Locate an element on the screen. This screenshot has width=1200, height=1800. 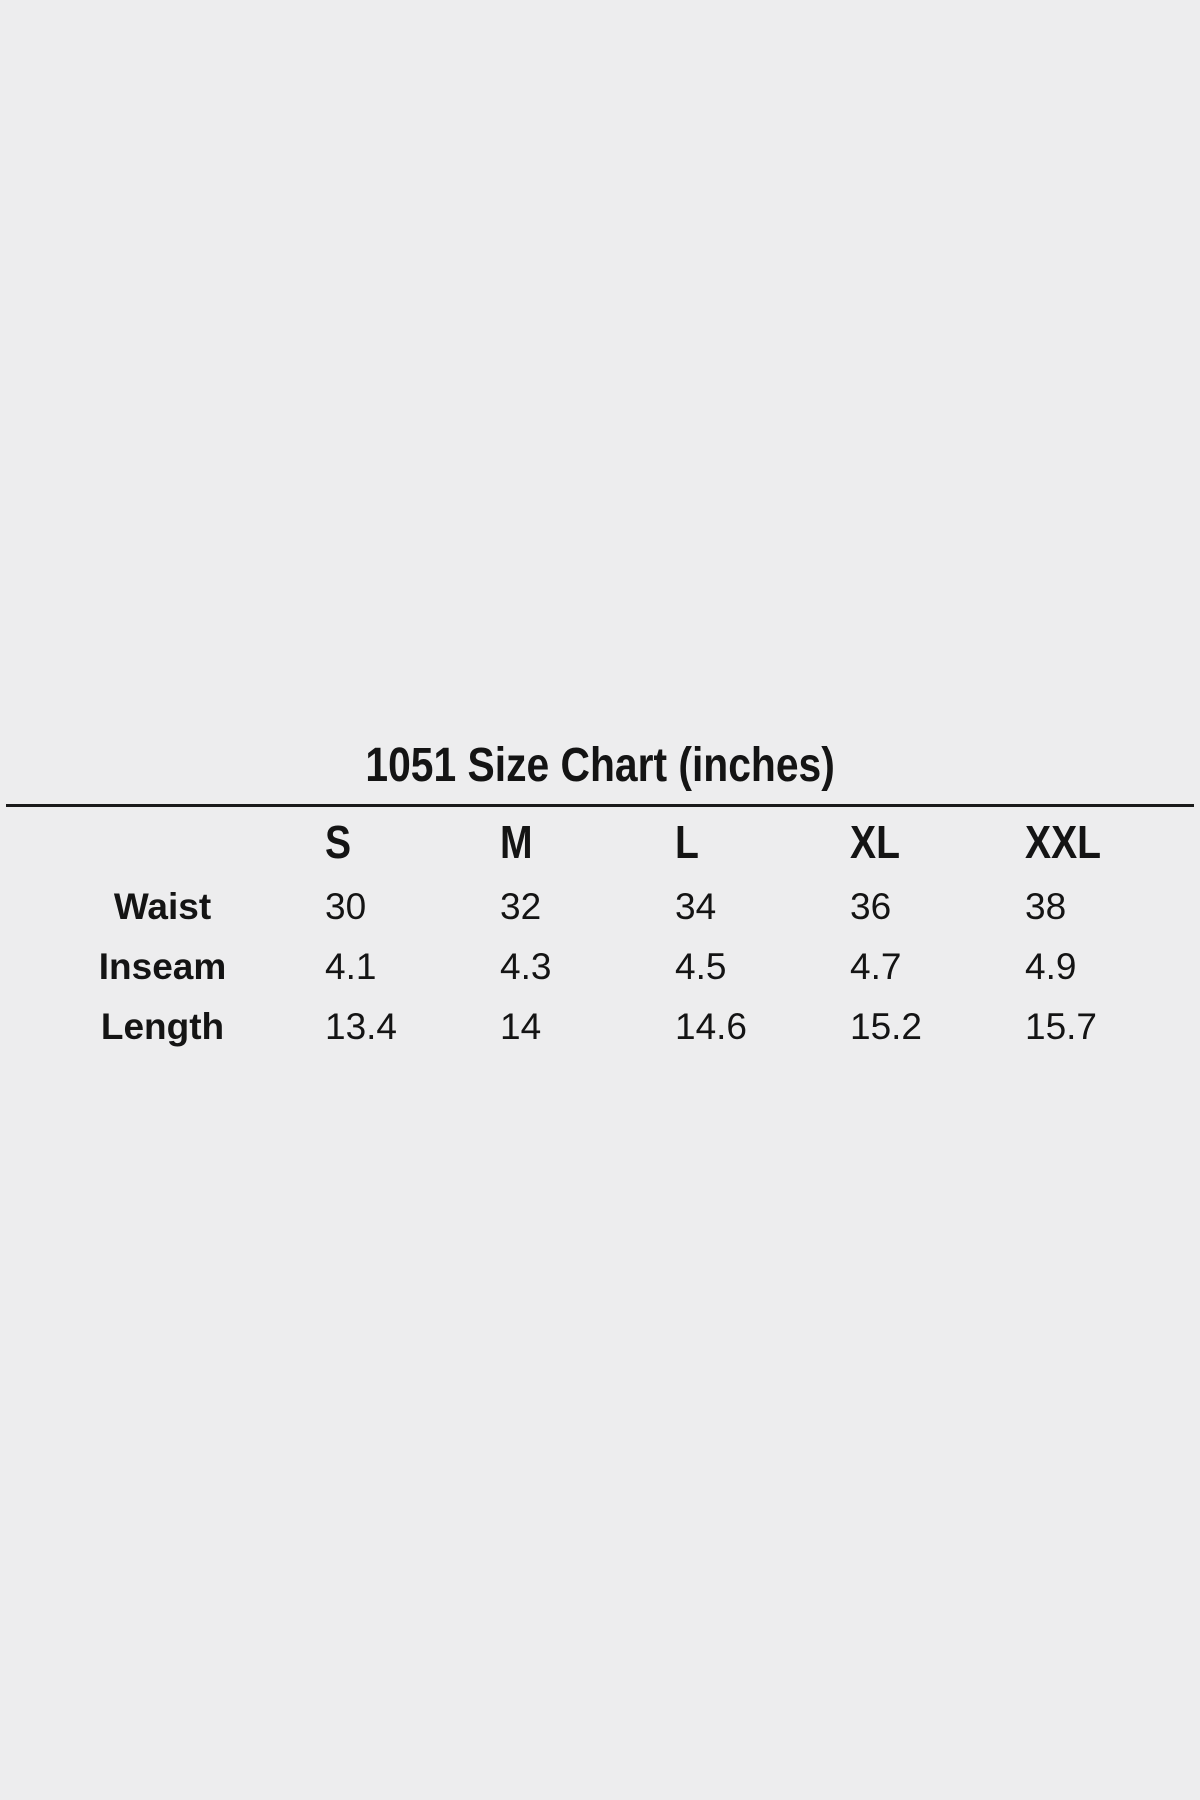
row-label-waist: Waist is located at coordinates (162, 906).